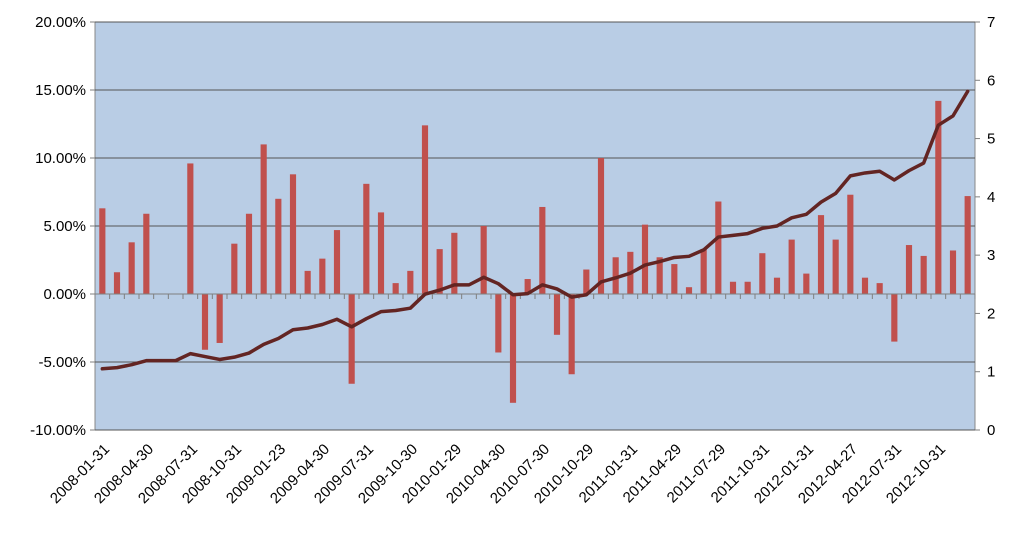 The width and height of the screenshot is (1017, 539). I want to click on y-left-tick-label: 10.00%, so click(60, 158).